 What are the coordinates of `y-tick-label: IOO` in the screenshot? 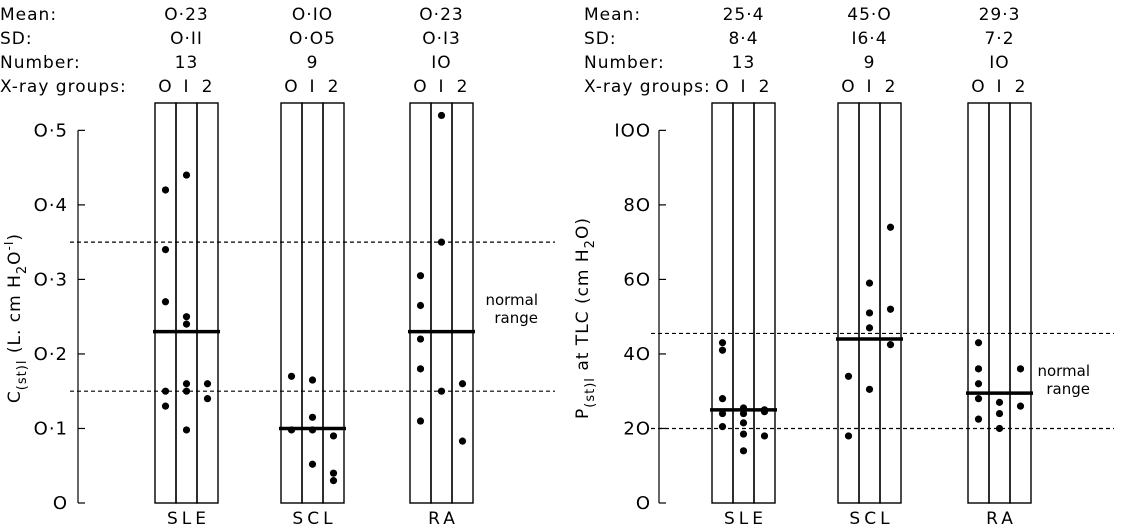 It's located at (632, 130).